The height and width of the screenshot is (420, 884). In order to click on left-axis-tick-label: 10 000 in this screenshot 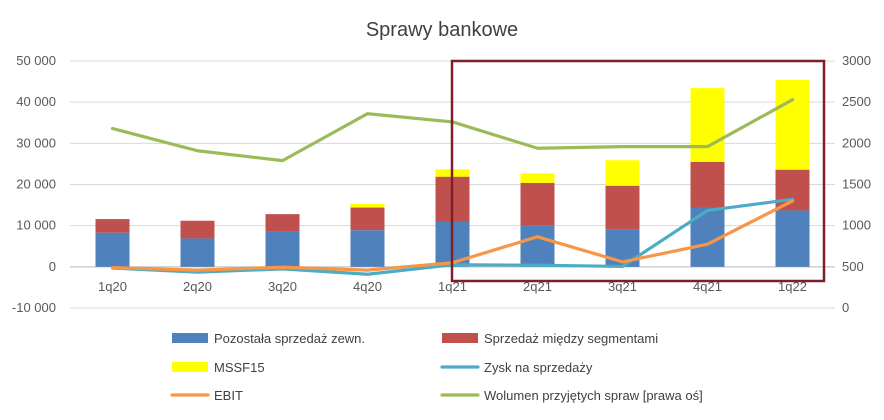, I will do `click(36, 225)`.